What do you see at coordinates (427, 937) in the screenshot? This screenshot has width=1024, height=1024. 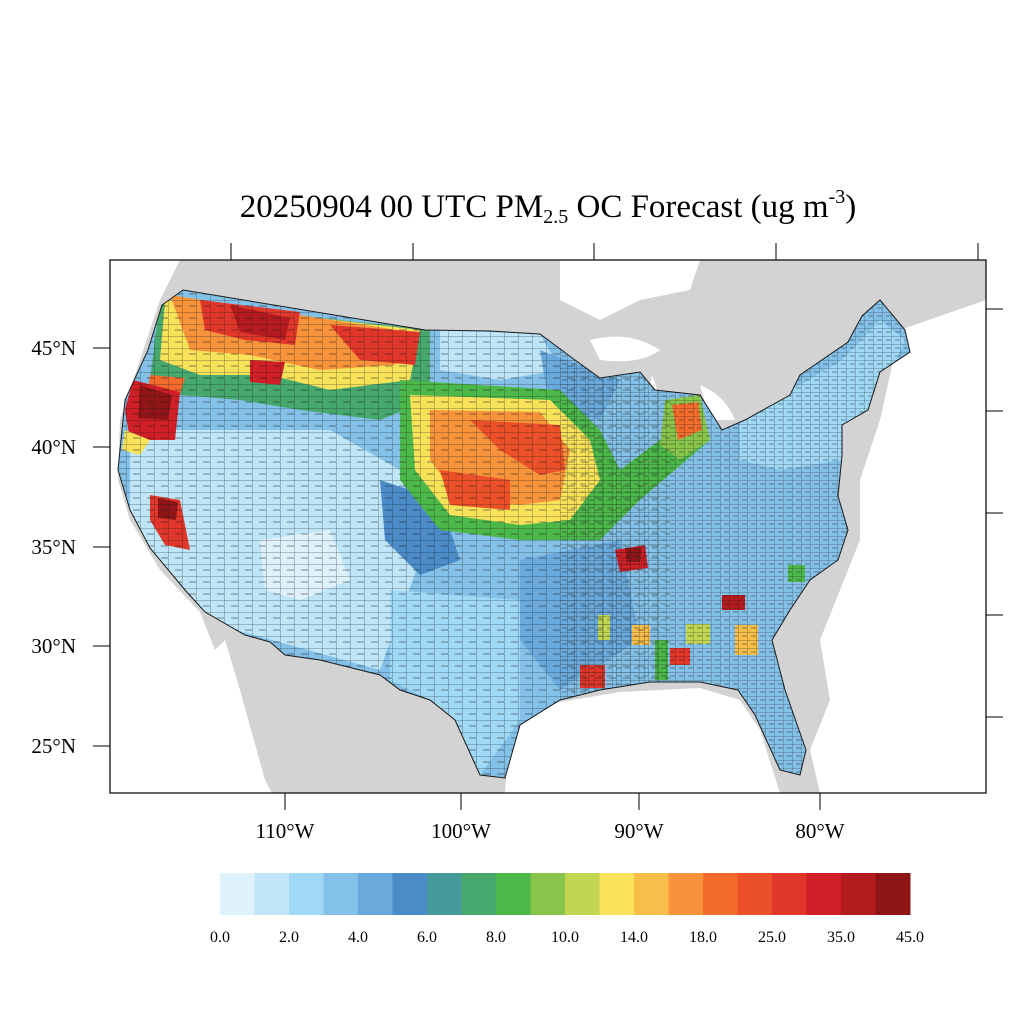 I see `colorbar-label: 6.0` at bounding box center [427, 937].